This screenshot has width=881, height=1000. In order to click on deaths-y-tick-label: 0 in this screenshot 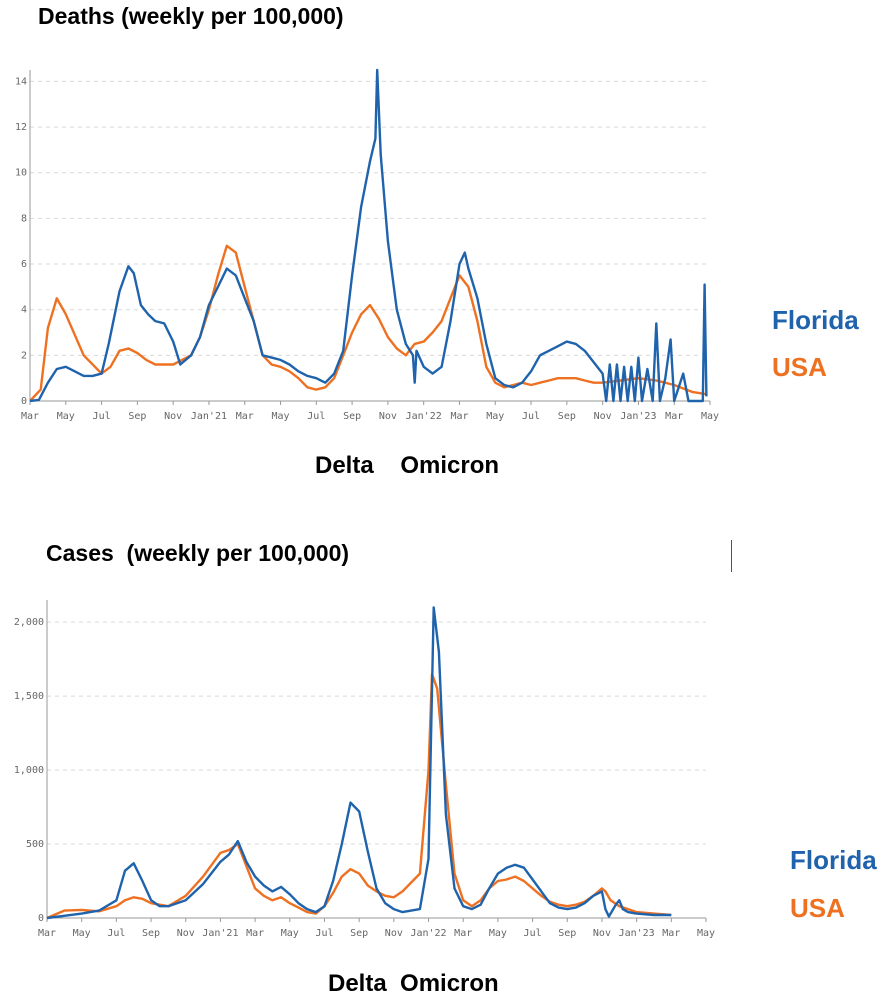, I will do `click(24, 401)`.